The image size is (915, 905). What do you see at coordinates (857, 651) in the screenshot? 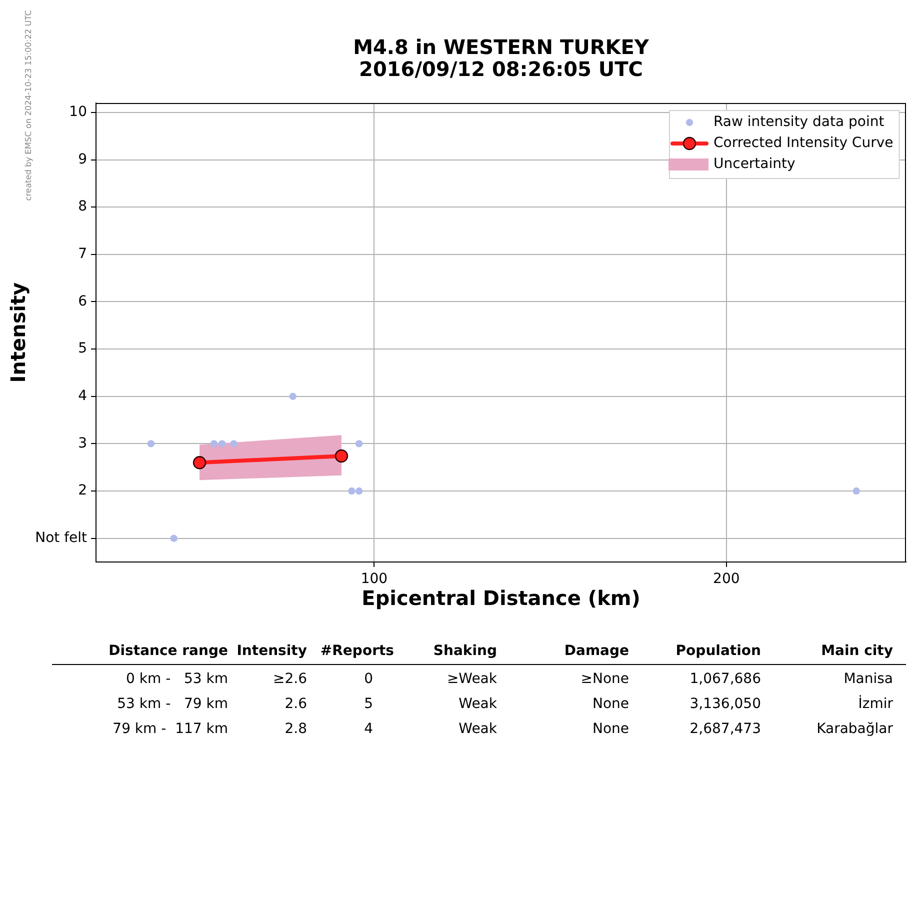
I see `category-label: Main city` at bounding box center [857, 651].